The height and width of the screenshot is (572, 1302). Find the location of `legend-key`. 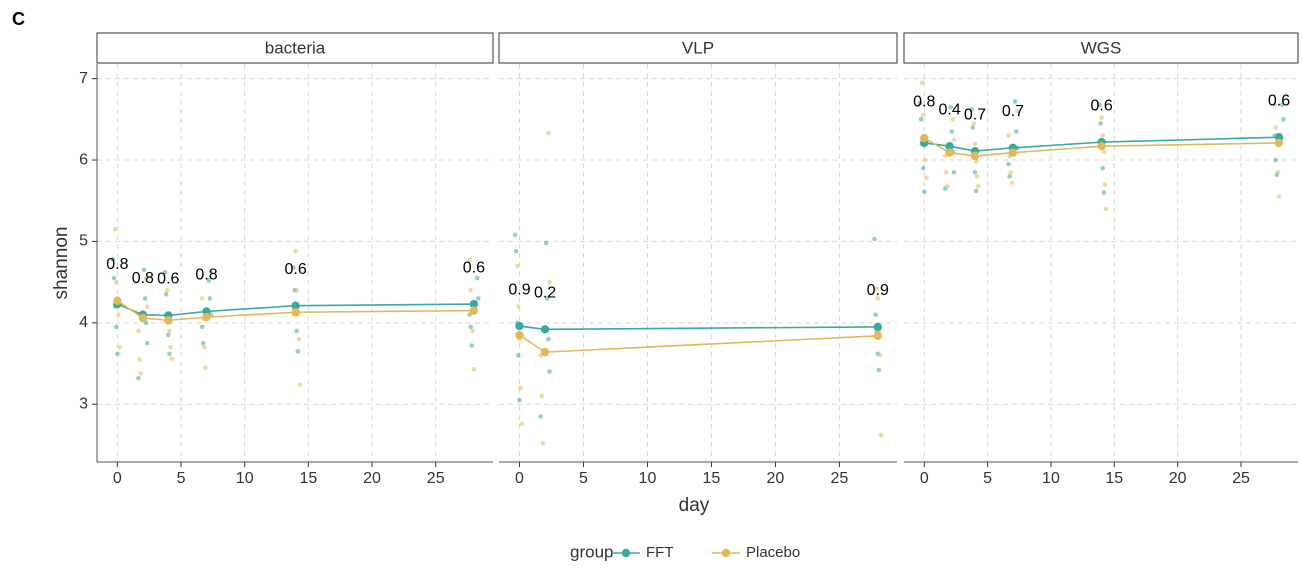

legend-key is located at coordinates (626, 553).